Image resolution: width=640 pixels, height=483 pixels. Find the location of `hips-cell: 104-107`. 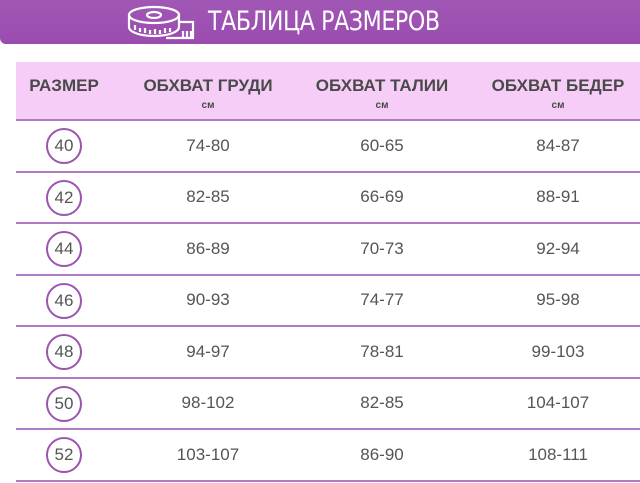

hips-cell: 104-107 is located at coordinates (558, 403).